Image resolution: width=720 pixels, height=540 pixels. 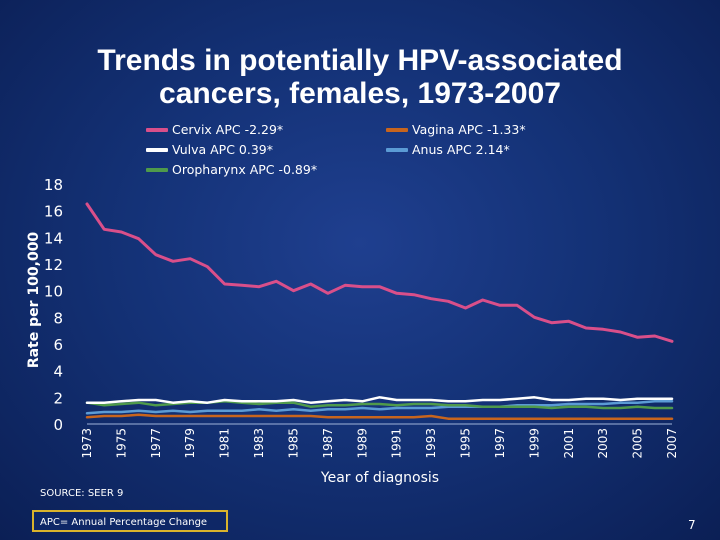 What do you see at coordinates (82, 493) in the screenshot?
I see `source-note: SOURCE: SEER 9` at bounding box center [82, 493].